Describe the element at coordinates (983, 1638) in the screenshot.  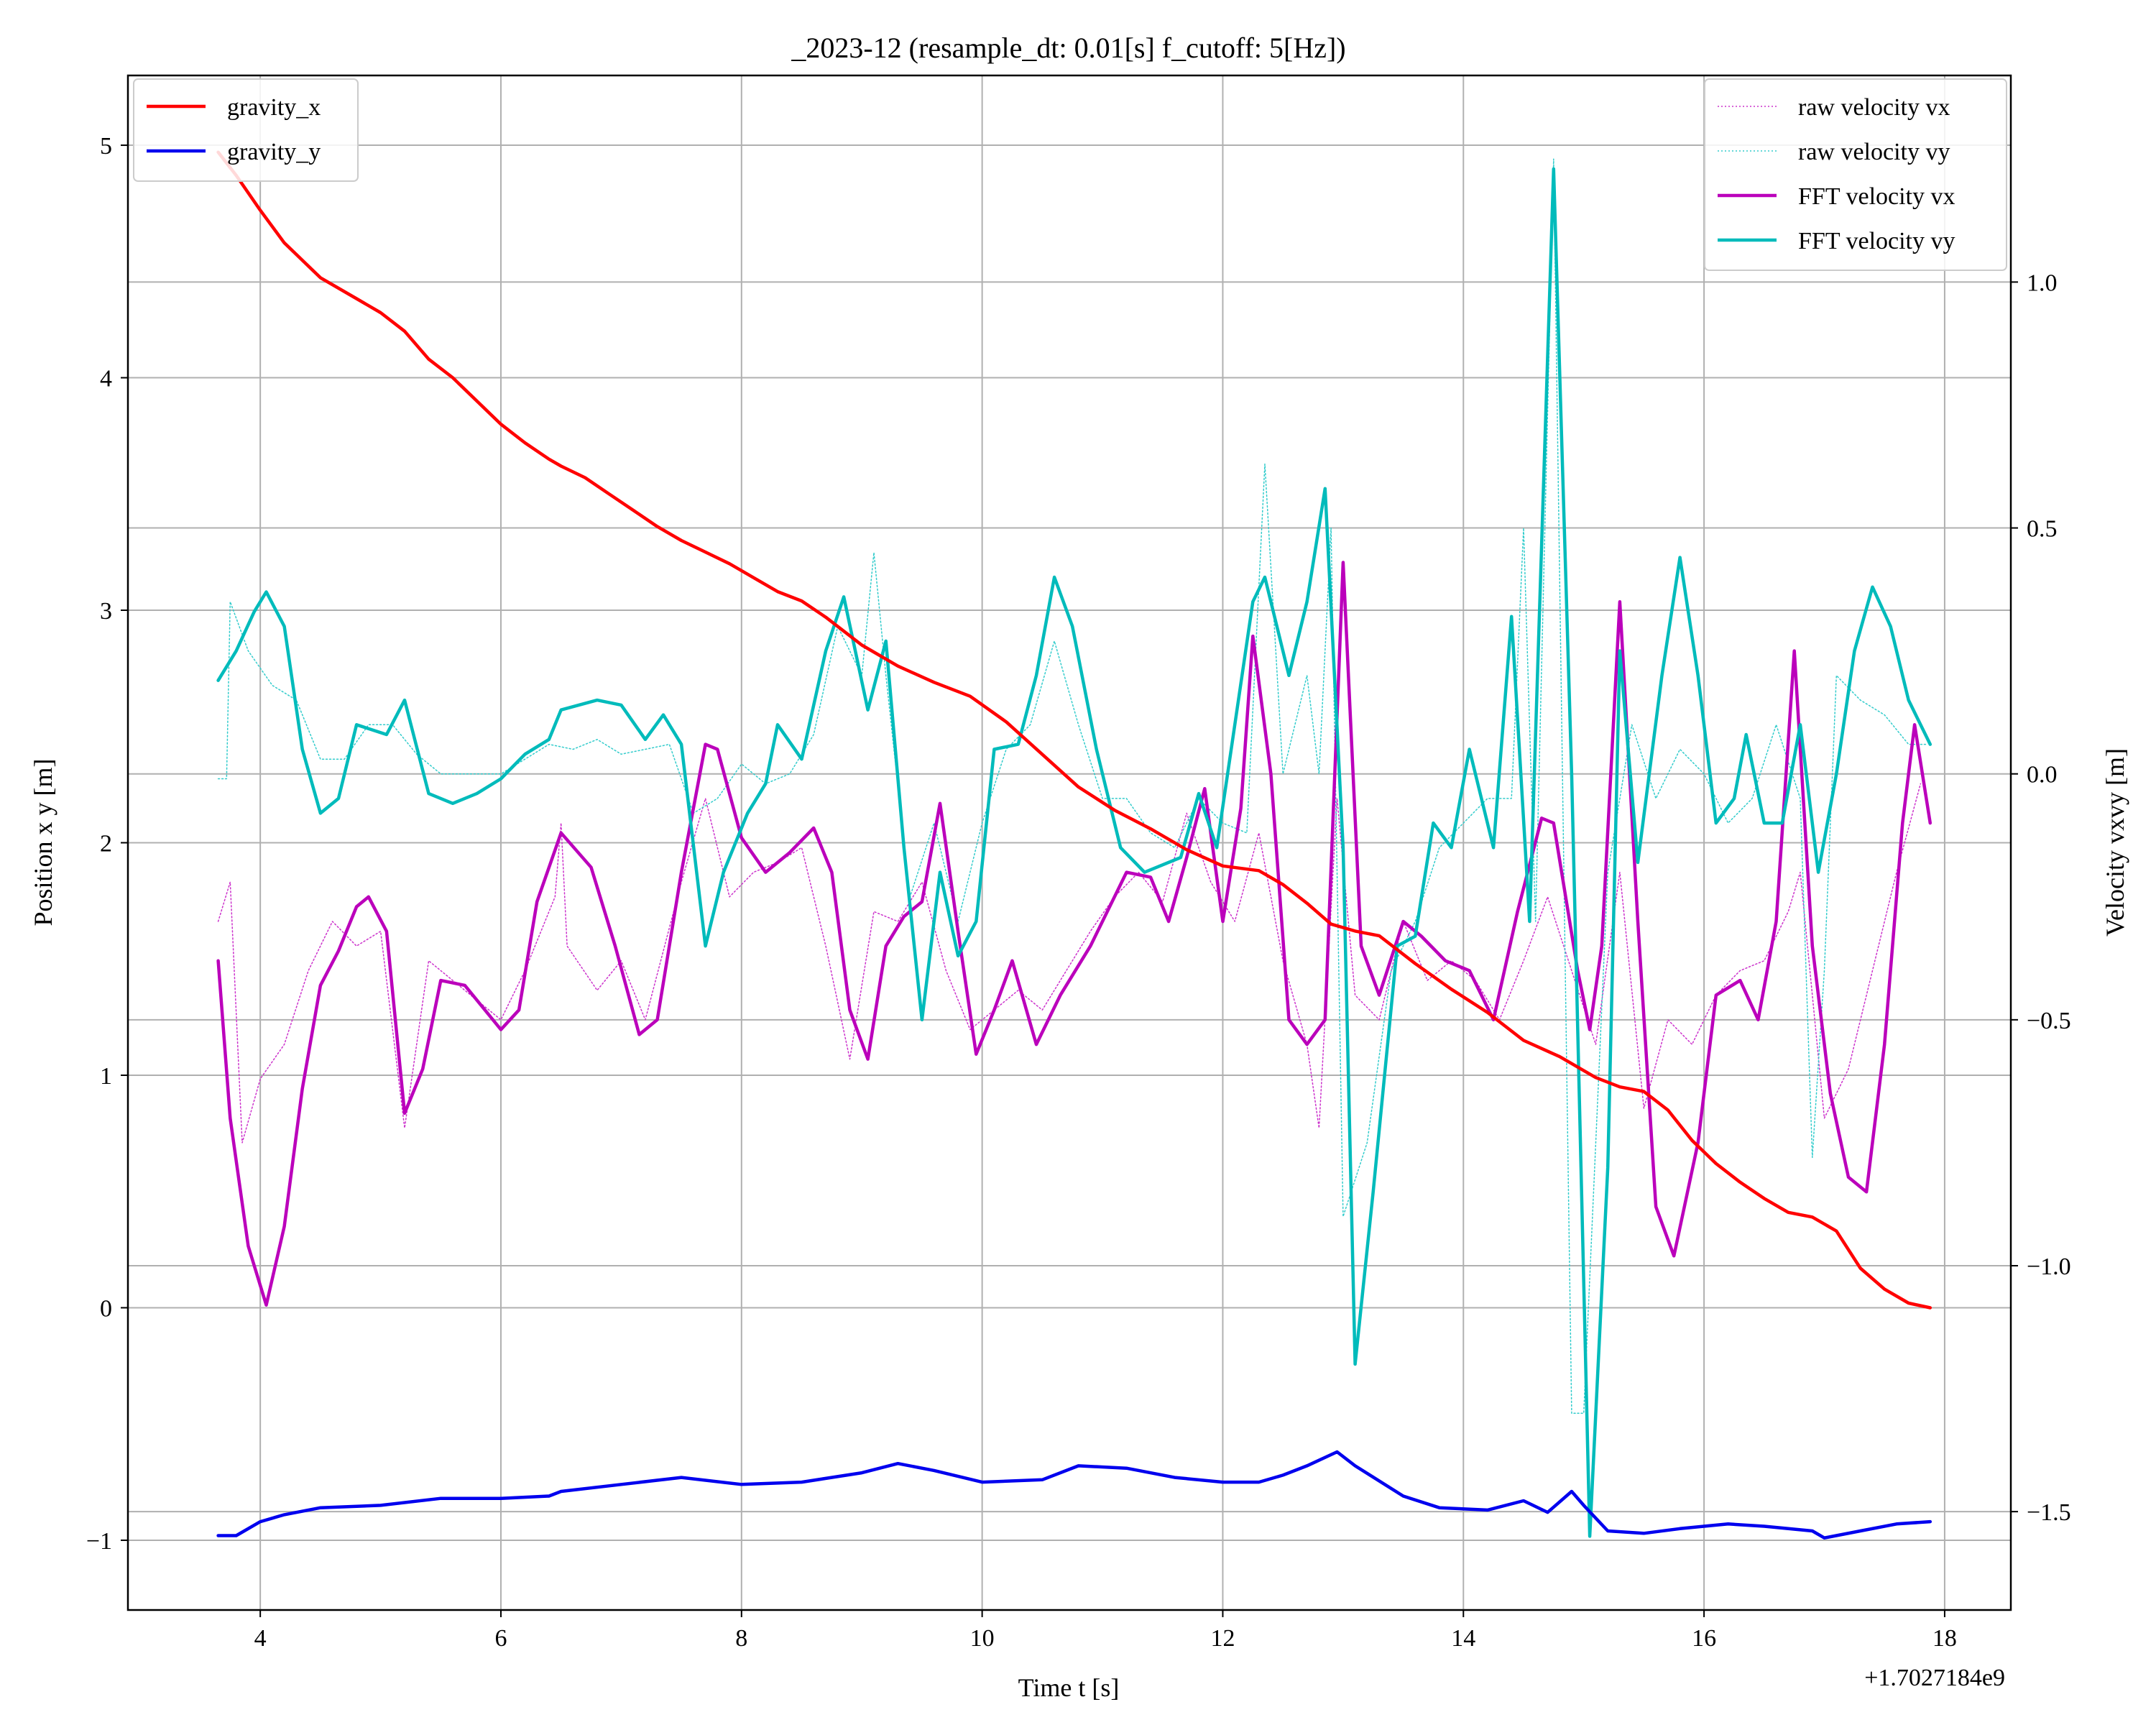
I see `x-tick-label: 10` at that location.